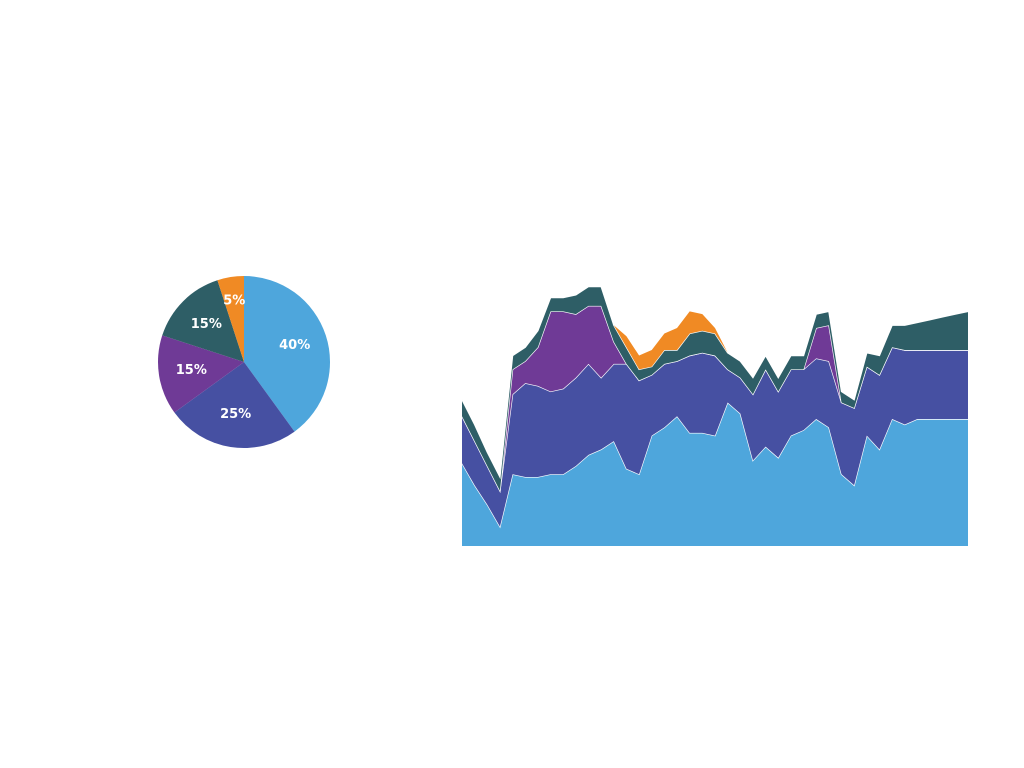 This screenshot has width=1024, height=768. What do you see at coordinates (191, 370) in the screenshot?
I see `pie-slice-label-2: 15%` at bounding box center [191, 370].